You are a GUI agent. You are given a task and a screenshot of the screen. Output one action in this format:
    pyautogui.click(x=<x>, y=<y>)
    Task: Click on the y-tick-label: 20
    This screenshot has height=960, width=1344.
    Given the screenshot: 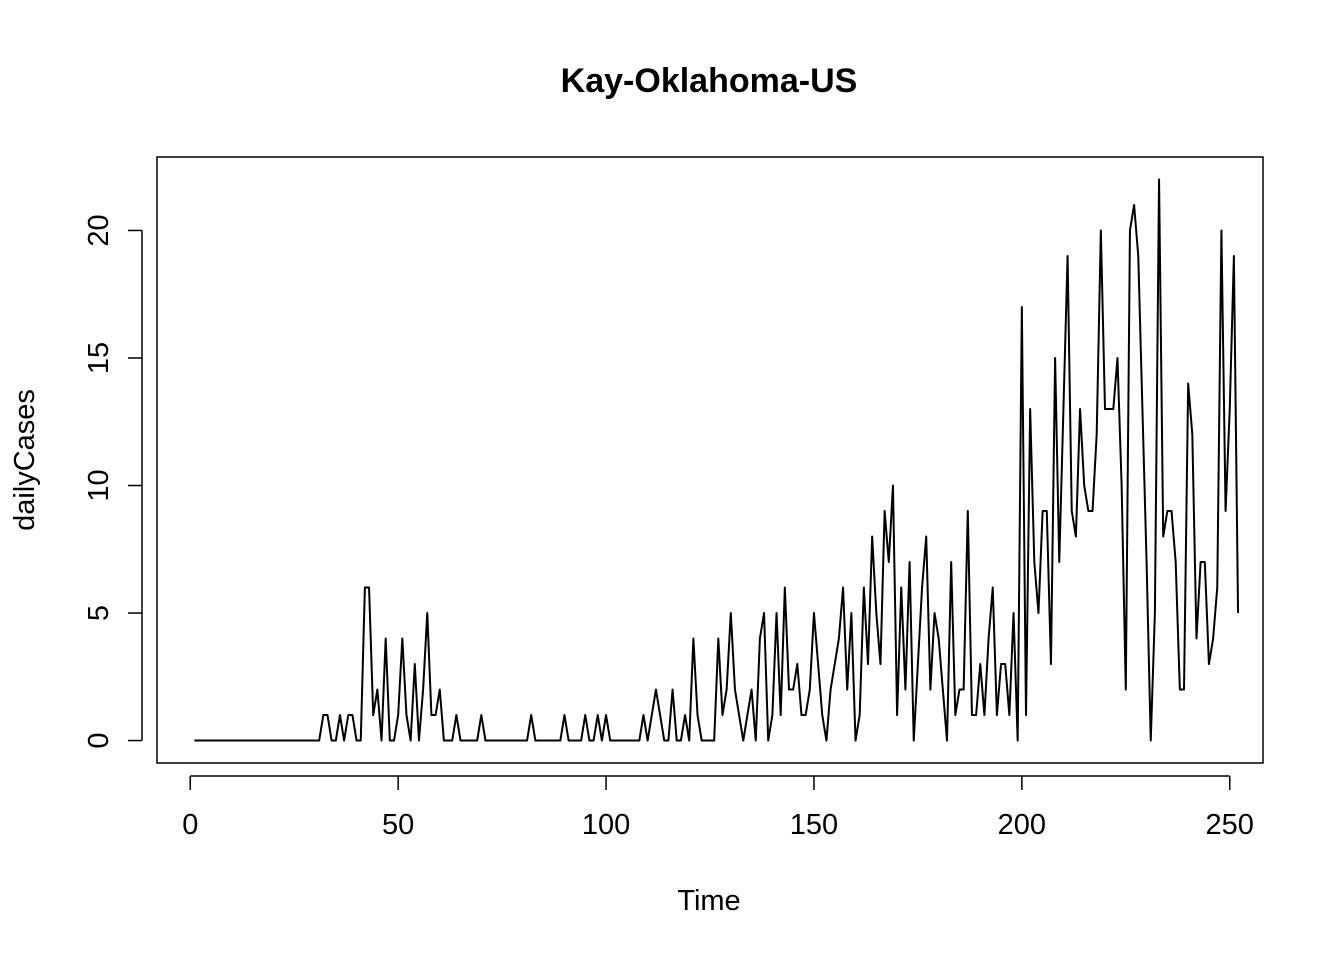 What is the action you would take?
    pyautogui.click(x=99, y=230)
    